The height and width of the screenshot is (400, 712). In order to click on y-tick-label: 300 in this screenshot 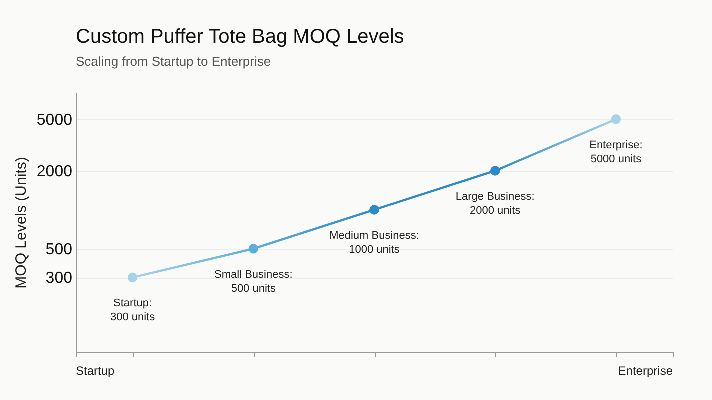, I will do `click(59, 279)`.